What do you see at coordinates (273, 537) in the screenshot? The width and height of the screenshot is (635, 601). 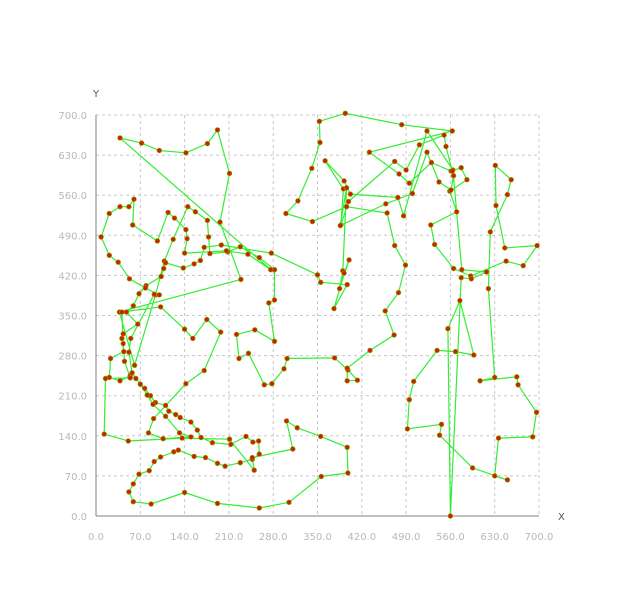 I see `x-tick-label: 280.0` at bounding box center [273, 537].